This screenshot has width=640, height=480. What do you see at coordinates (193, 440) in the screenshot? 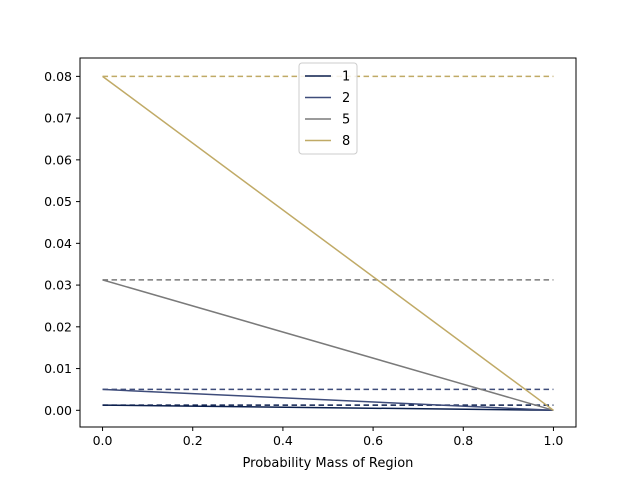
I see `x-tick-label: 0.2` at bounding box center [193, 440].